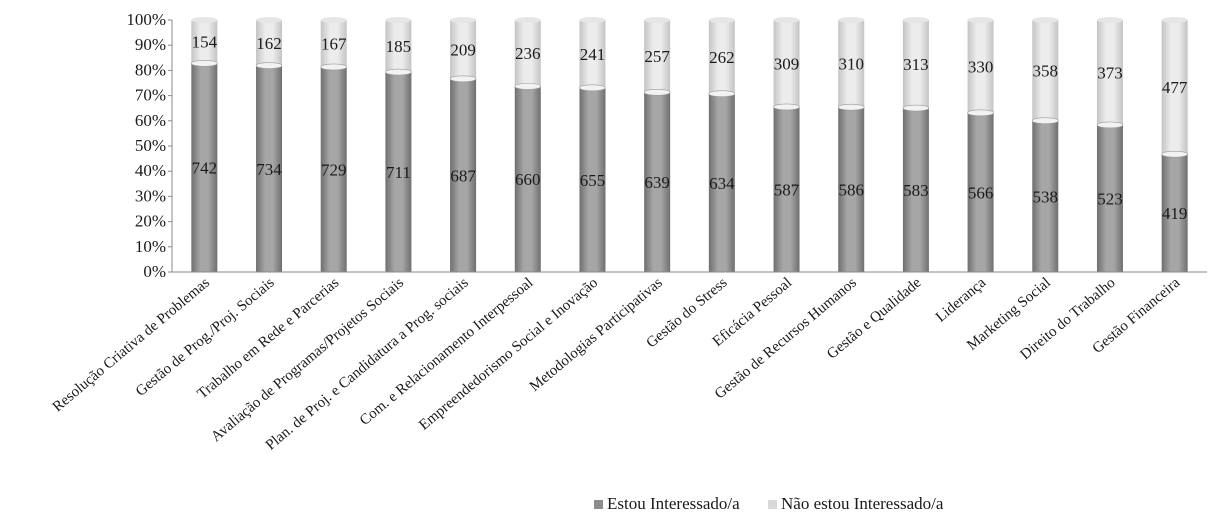 The width and height of the screenshot is (1208, 522). I want to click on y-tick-label: 40%, so click(150, 170).